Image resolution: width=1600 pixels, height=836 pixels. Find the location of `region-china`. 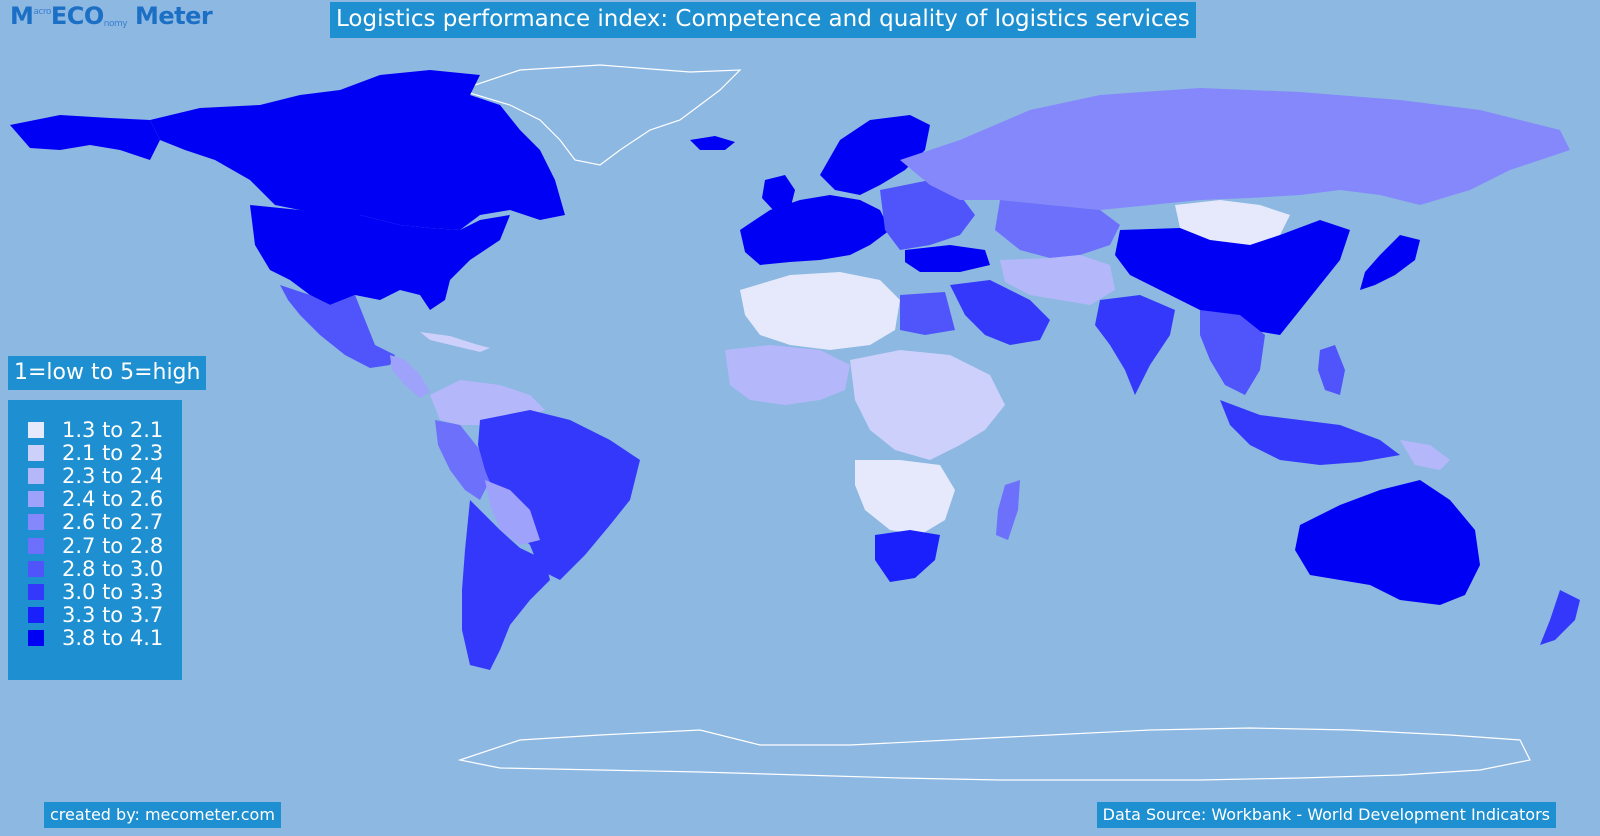

region-china is located at coordinates (1232, 277).